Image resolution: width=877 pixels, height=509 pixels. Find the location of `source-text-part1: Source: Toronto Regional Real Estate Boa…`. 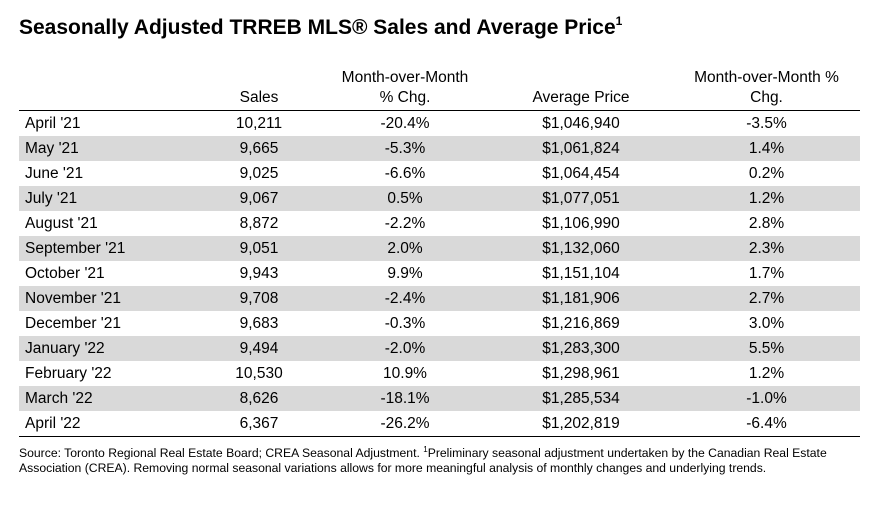

source-text-part1: Source: Toronto Regional Real Estate Boa… is located at coordinates (221, 453).